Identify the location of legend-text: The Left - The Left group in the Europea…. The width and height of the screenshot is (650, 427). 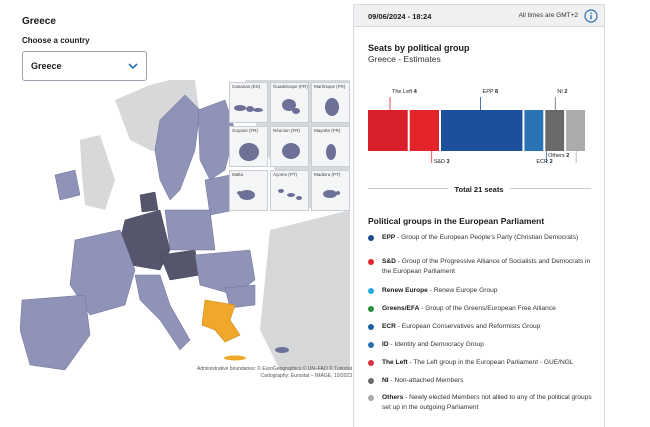
(489, 363).